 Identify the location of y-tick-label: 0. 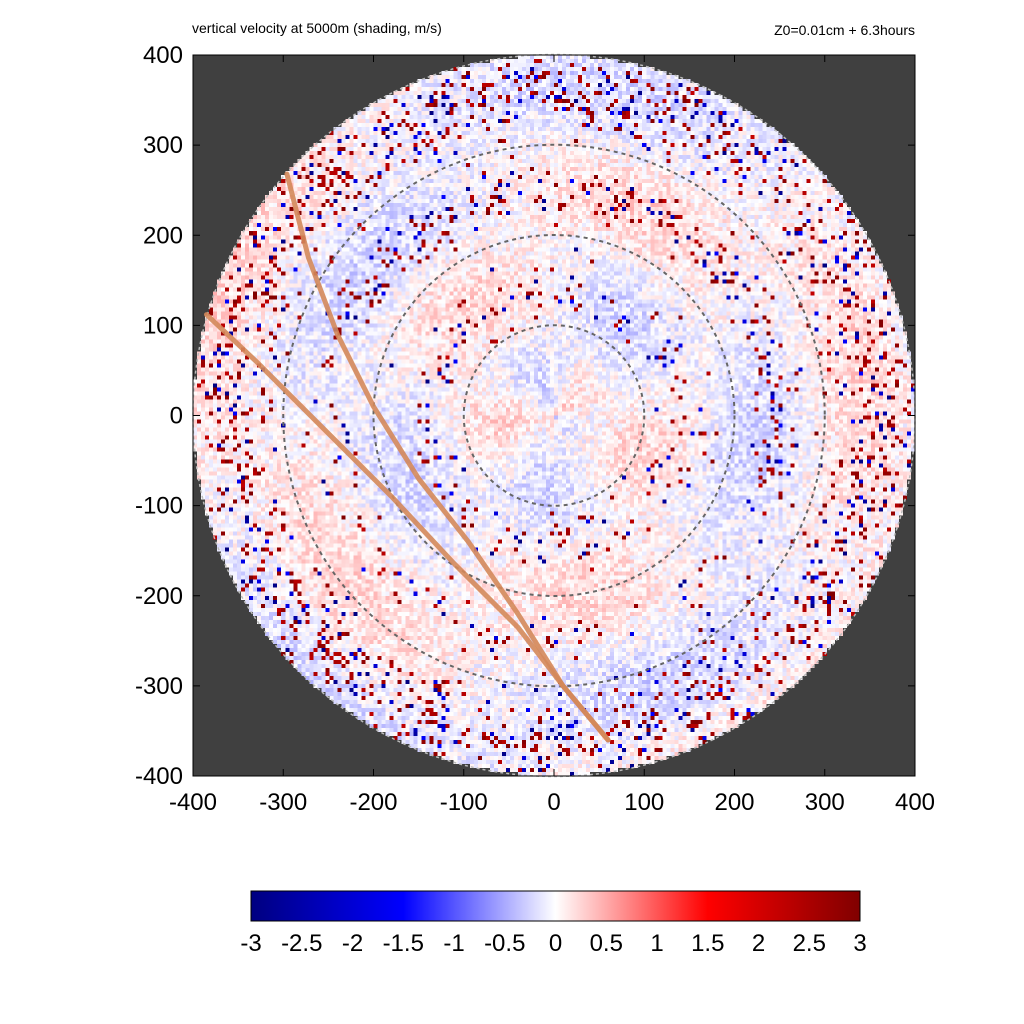
(176, 416).